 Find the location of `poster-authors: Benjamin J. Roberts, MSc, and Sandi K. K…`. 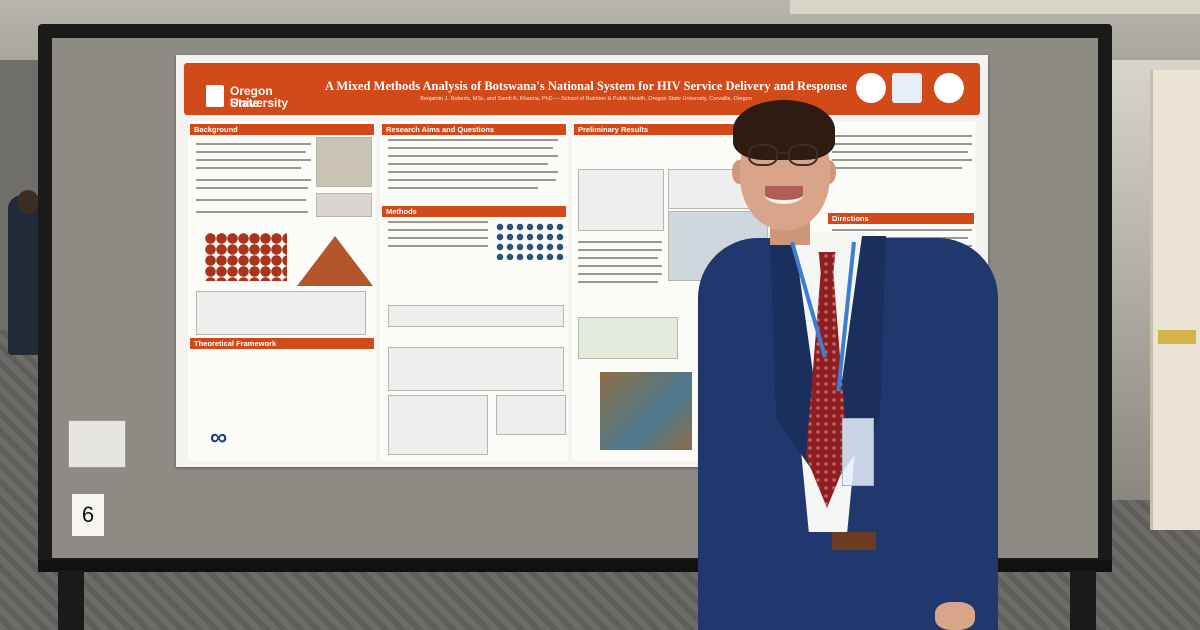

poster-authors: Benjamin J. Roberts, MSc, and Sandi K. K… is located at coordinates (586, 99).